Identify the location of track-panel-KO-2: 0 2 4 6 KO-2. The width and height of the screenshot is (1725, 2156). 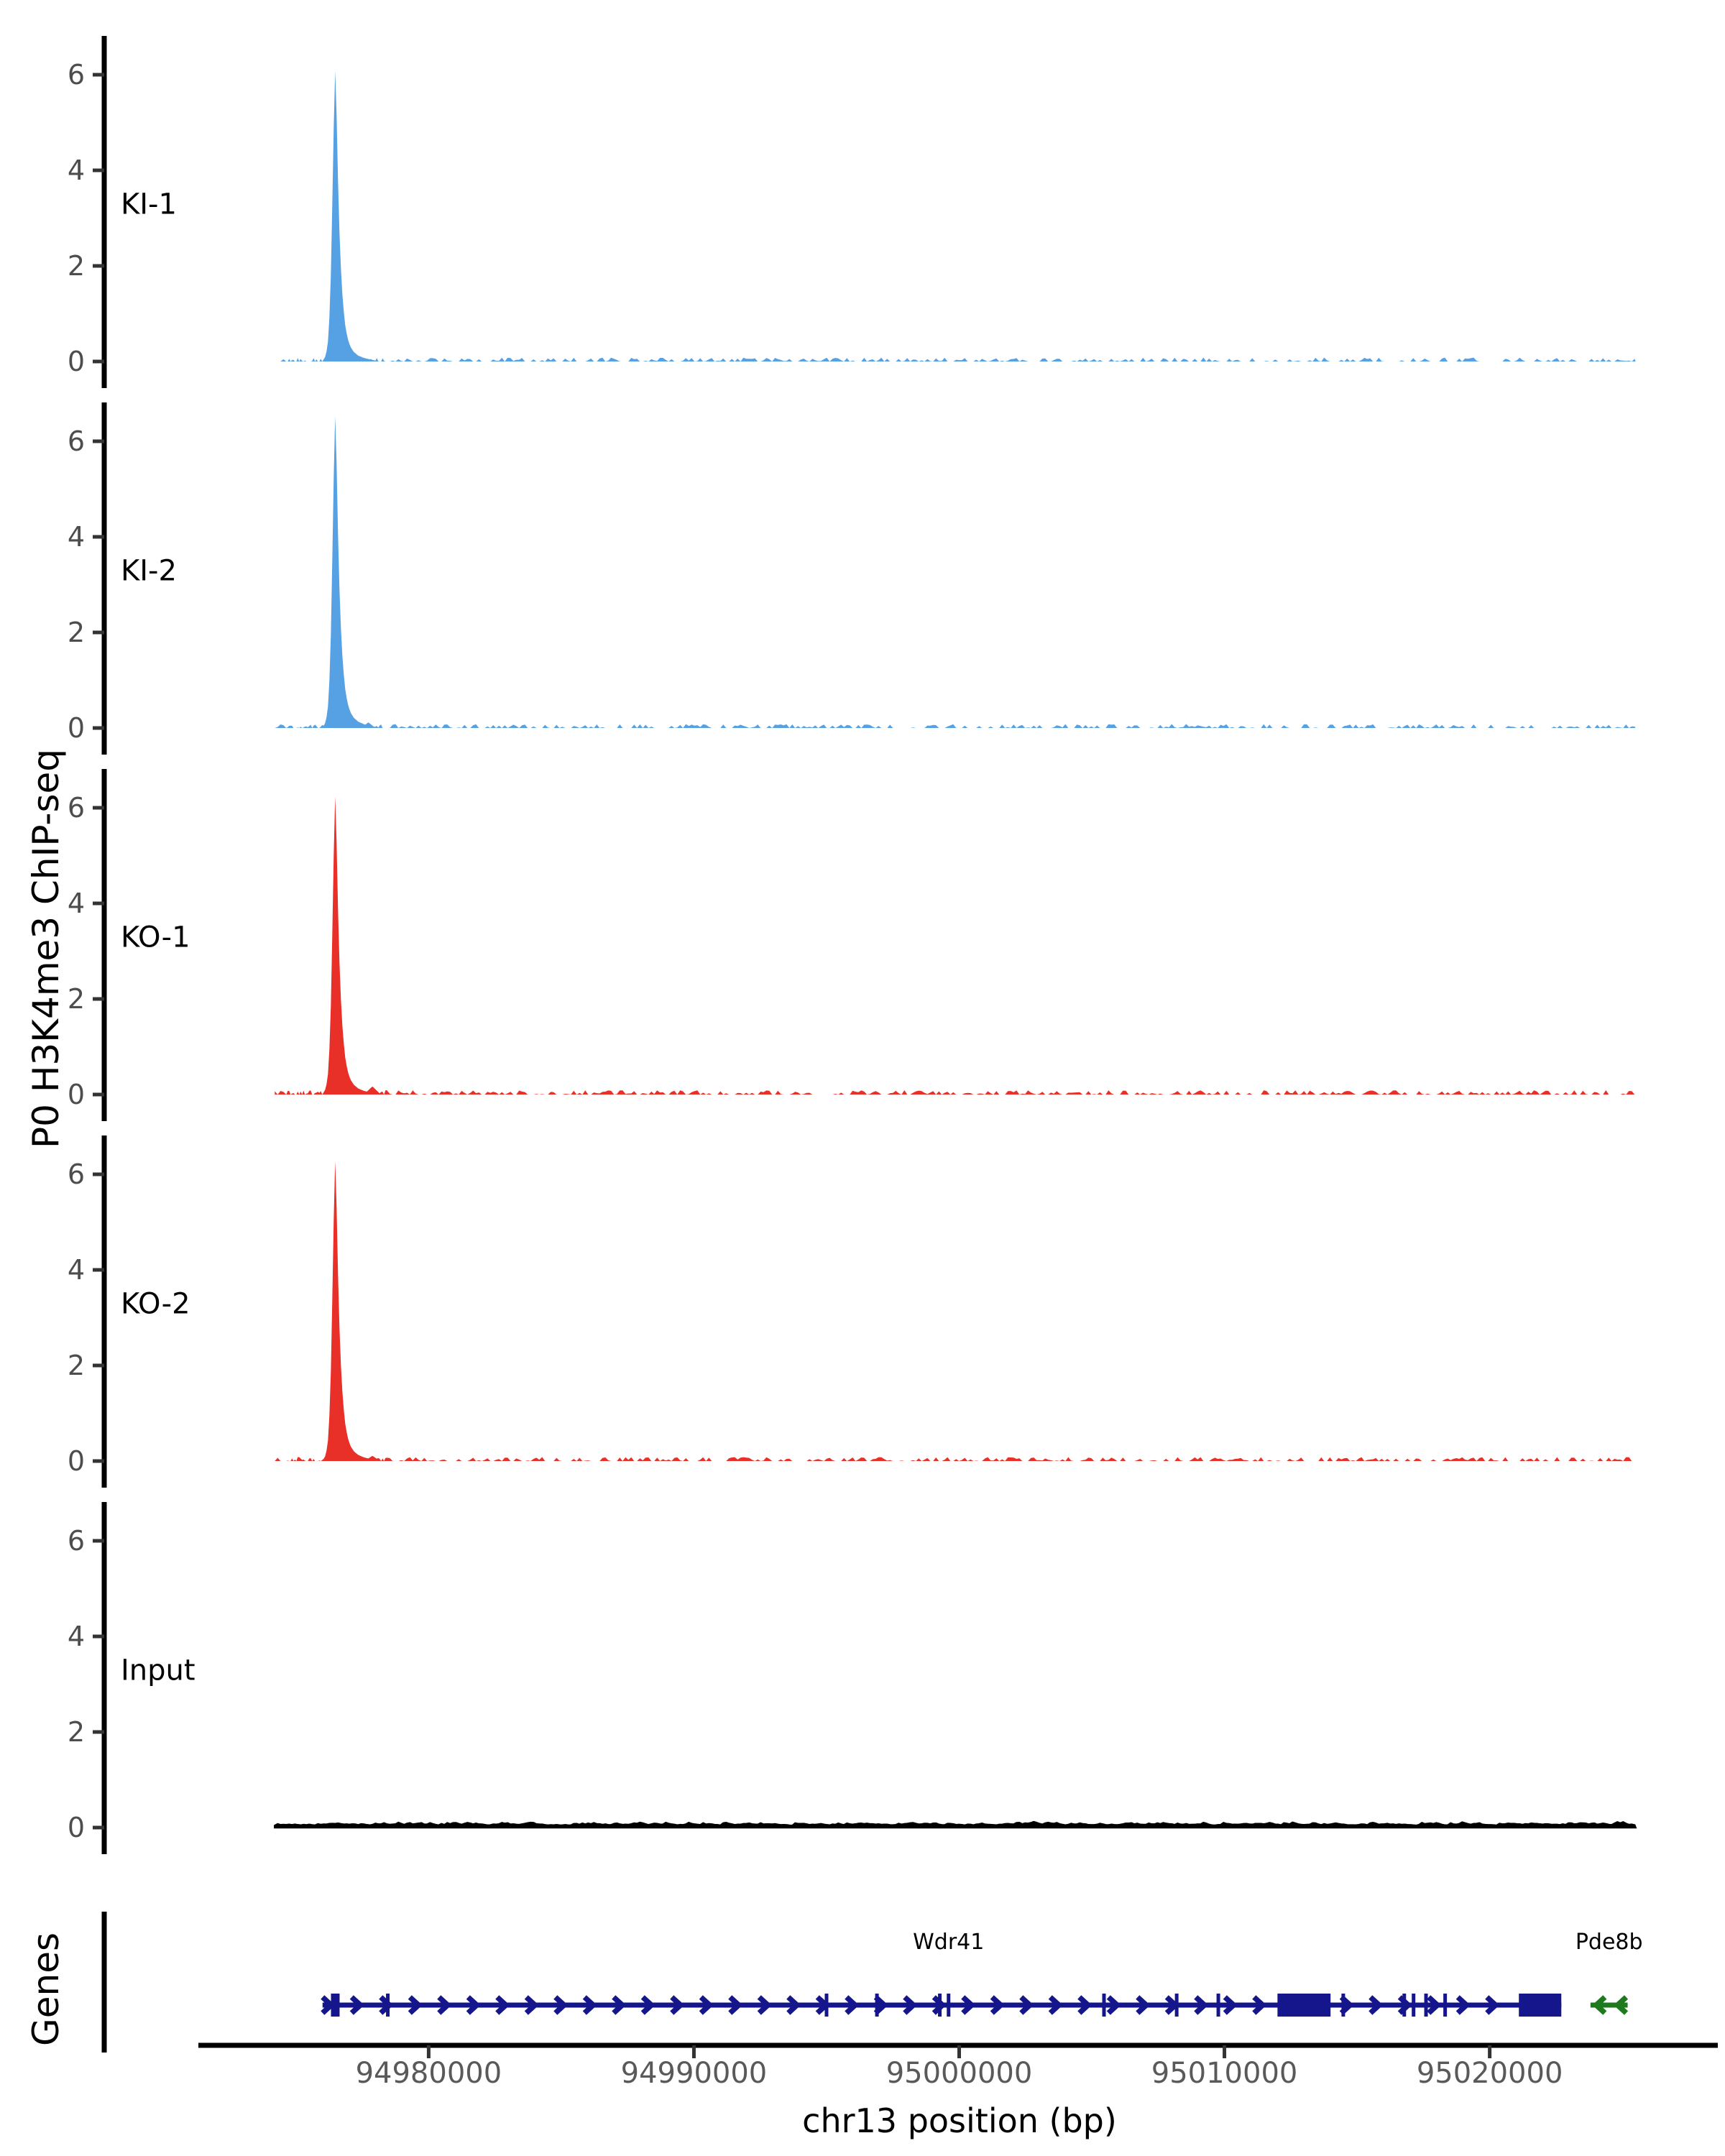
(852, 1311).